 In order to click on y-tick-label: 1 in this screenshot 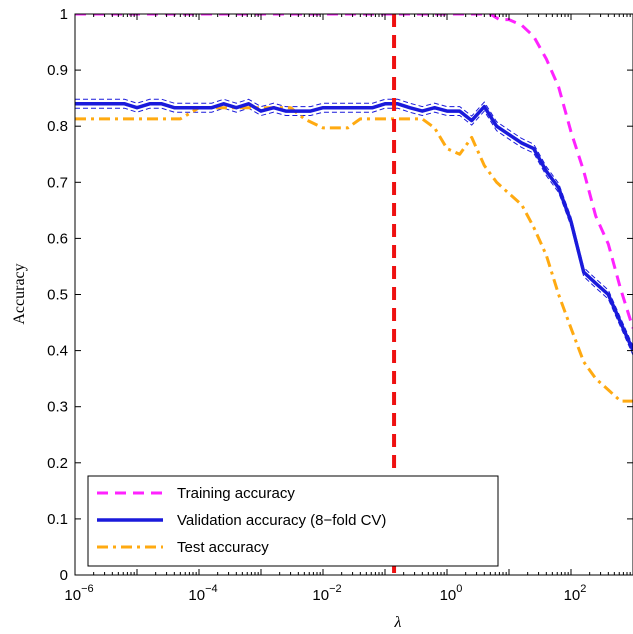, I will do `click(64, 14)`.